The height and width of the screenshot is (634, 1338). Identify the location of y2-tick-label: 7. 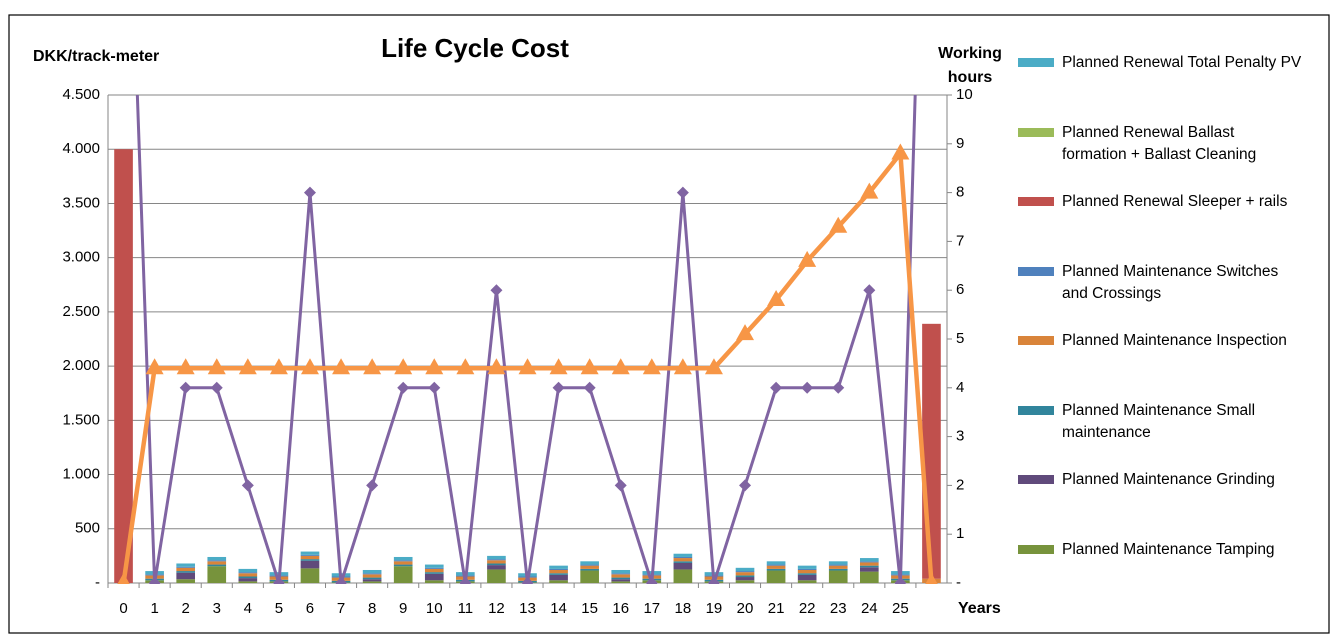
(960, 240).